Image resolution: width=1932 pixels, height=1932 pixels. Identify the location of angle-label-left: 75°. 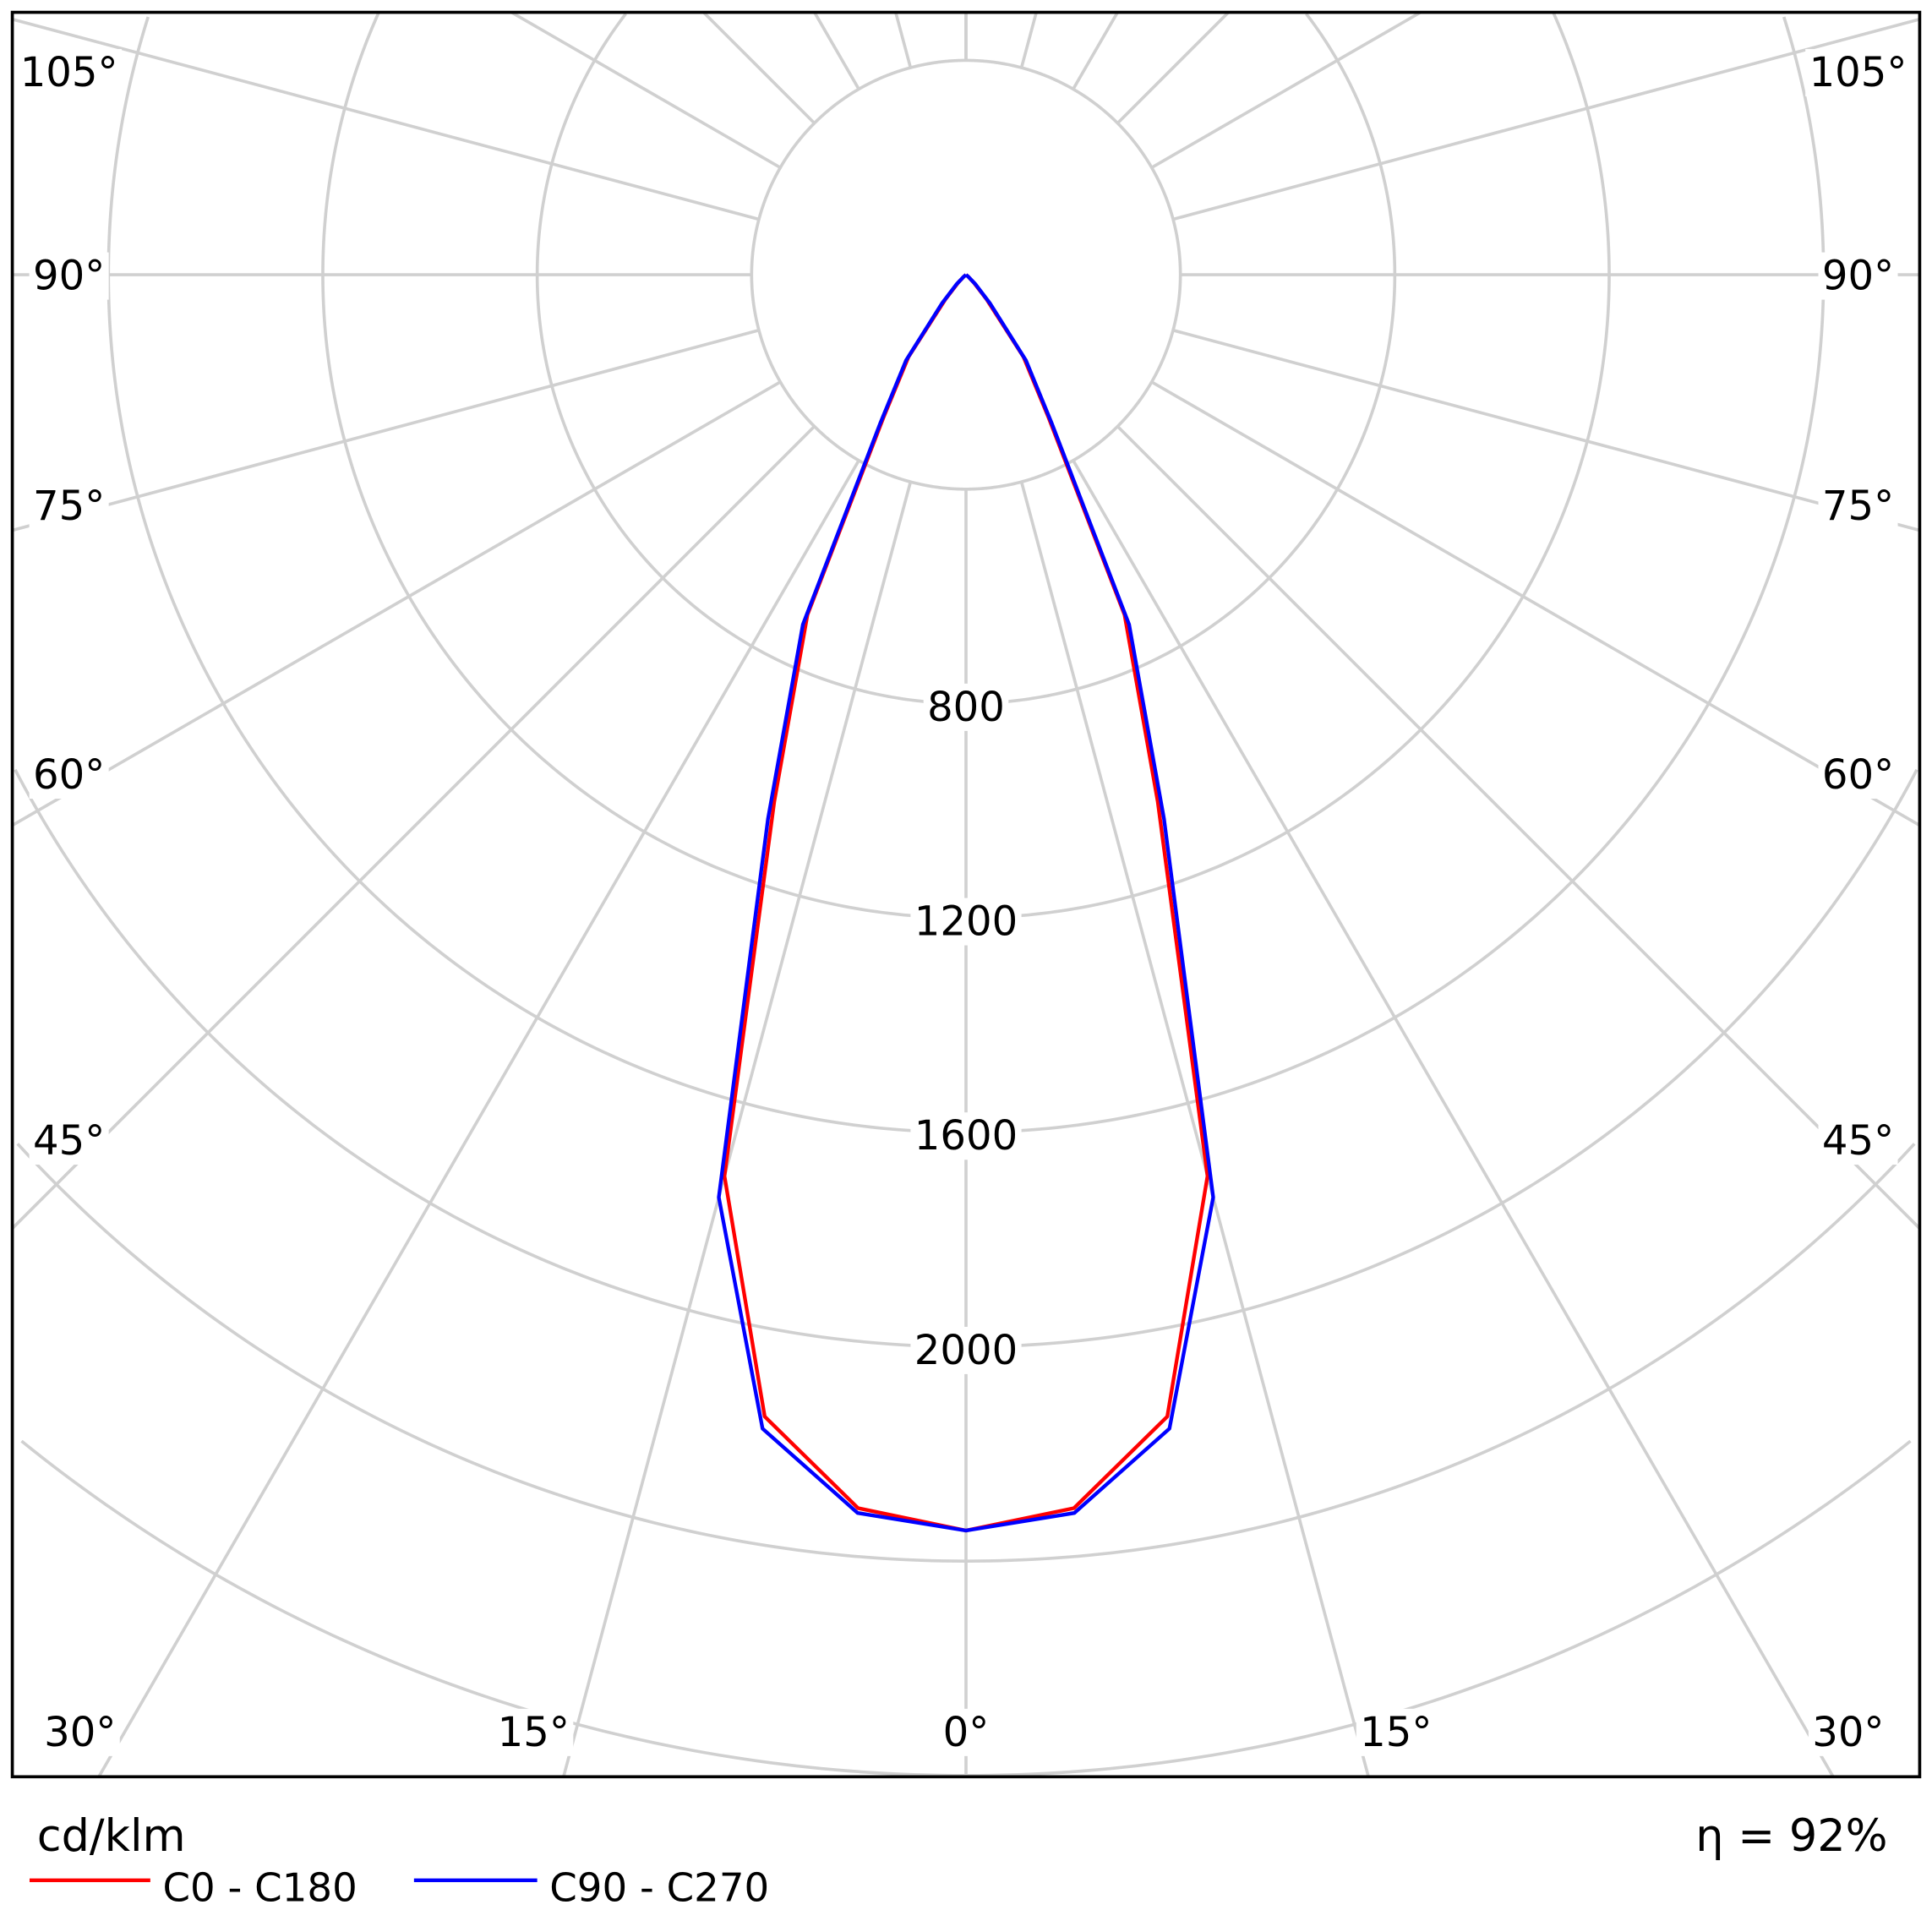
(69, 506).